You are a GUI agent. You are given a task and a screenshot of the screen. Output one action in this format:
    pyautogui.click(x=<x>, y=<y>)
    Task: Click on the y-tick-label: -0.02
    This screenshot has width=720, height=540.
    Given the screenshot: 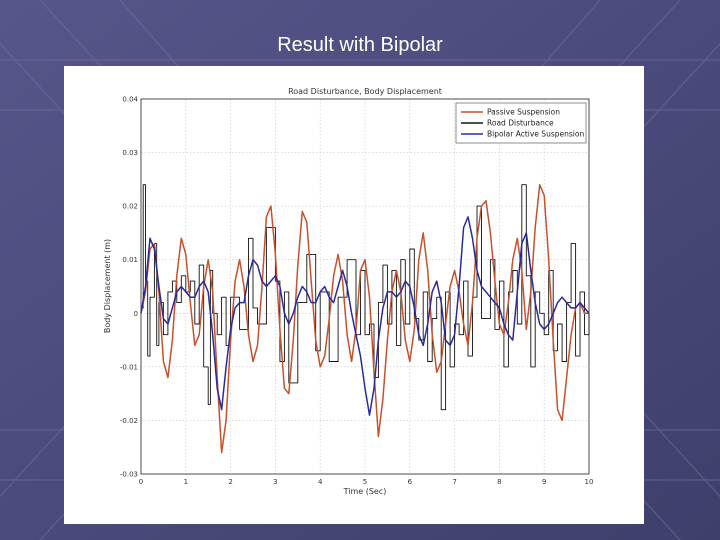 What is the action you would take?
    pyautogui.click(x=129, y=421)
    